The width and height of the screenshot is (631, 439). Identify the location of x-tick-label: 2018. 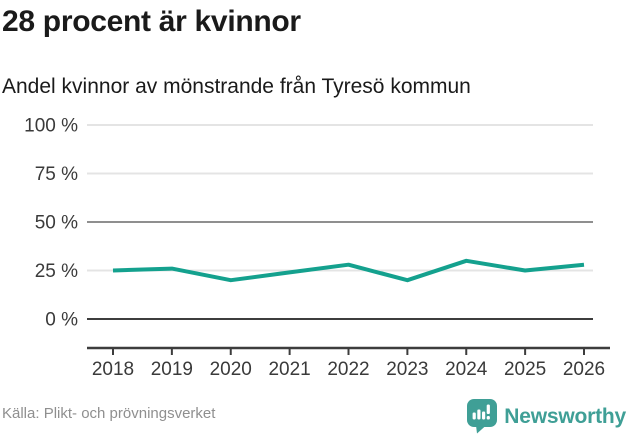
(113, 369).